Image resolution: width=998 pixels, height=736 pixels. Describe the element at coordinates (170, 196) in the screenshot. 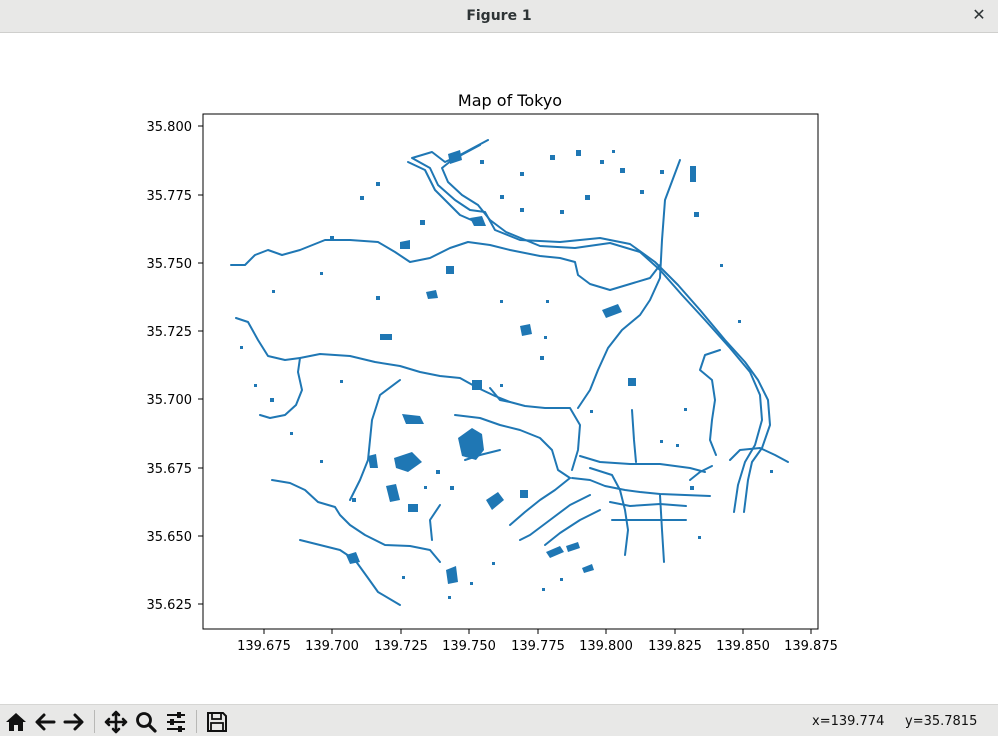

I see `y-tick-label: 35.775` at that location.